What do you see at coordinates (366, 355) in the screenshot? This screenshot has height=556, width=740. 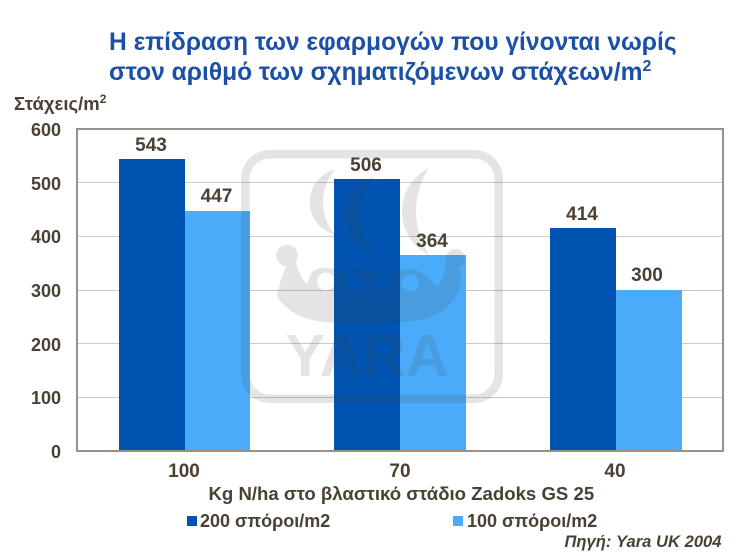 I see `svg-text: YARA` at bounding box center [366, 355].